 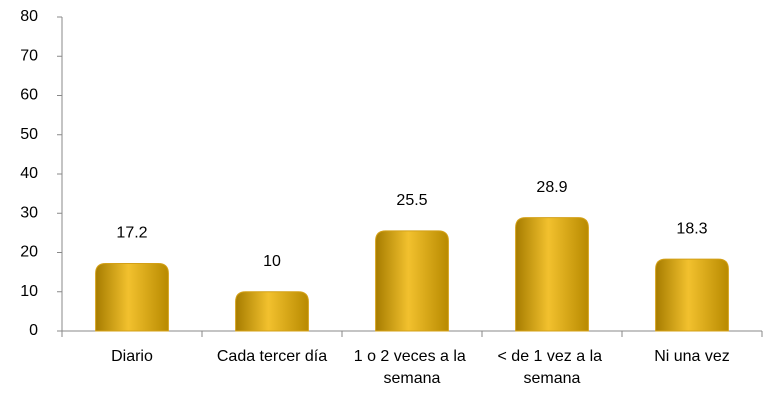 What do you see at coordinates (29, 173) in the screenshot?
I see `y-tick-label: 40` at bounding box center [29, 173].